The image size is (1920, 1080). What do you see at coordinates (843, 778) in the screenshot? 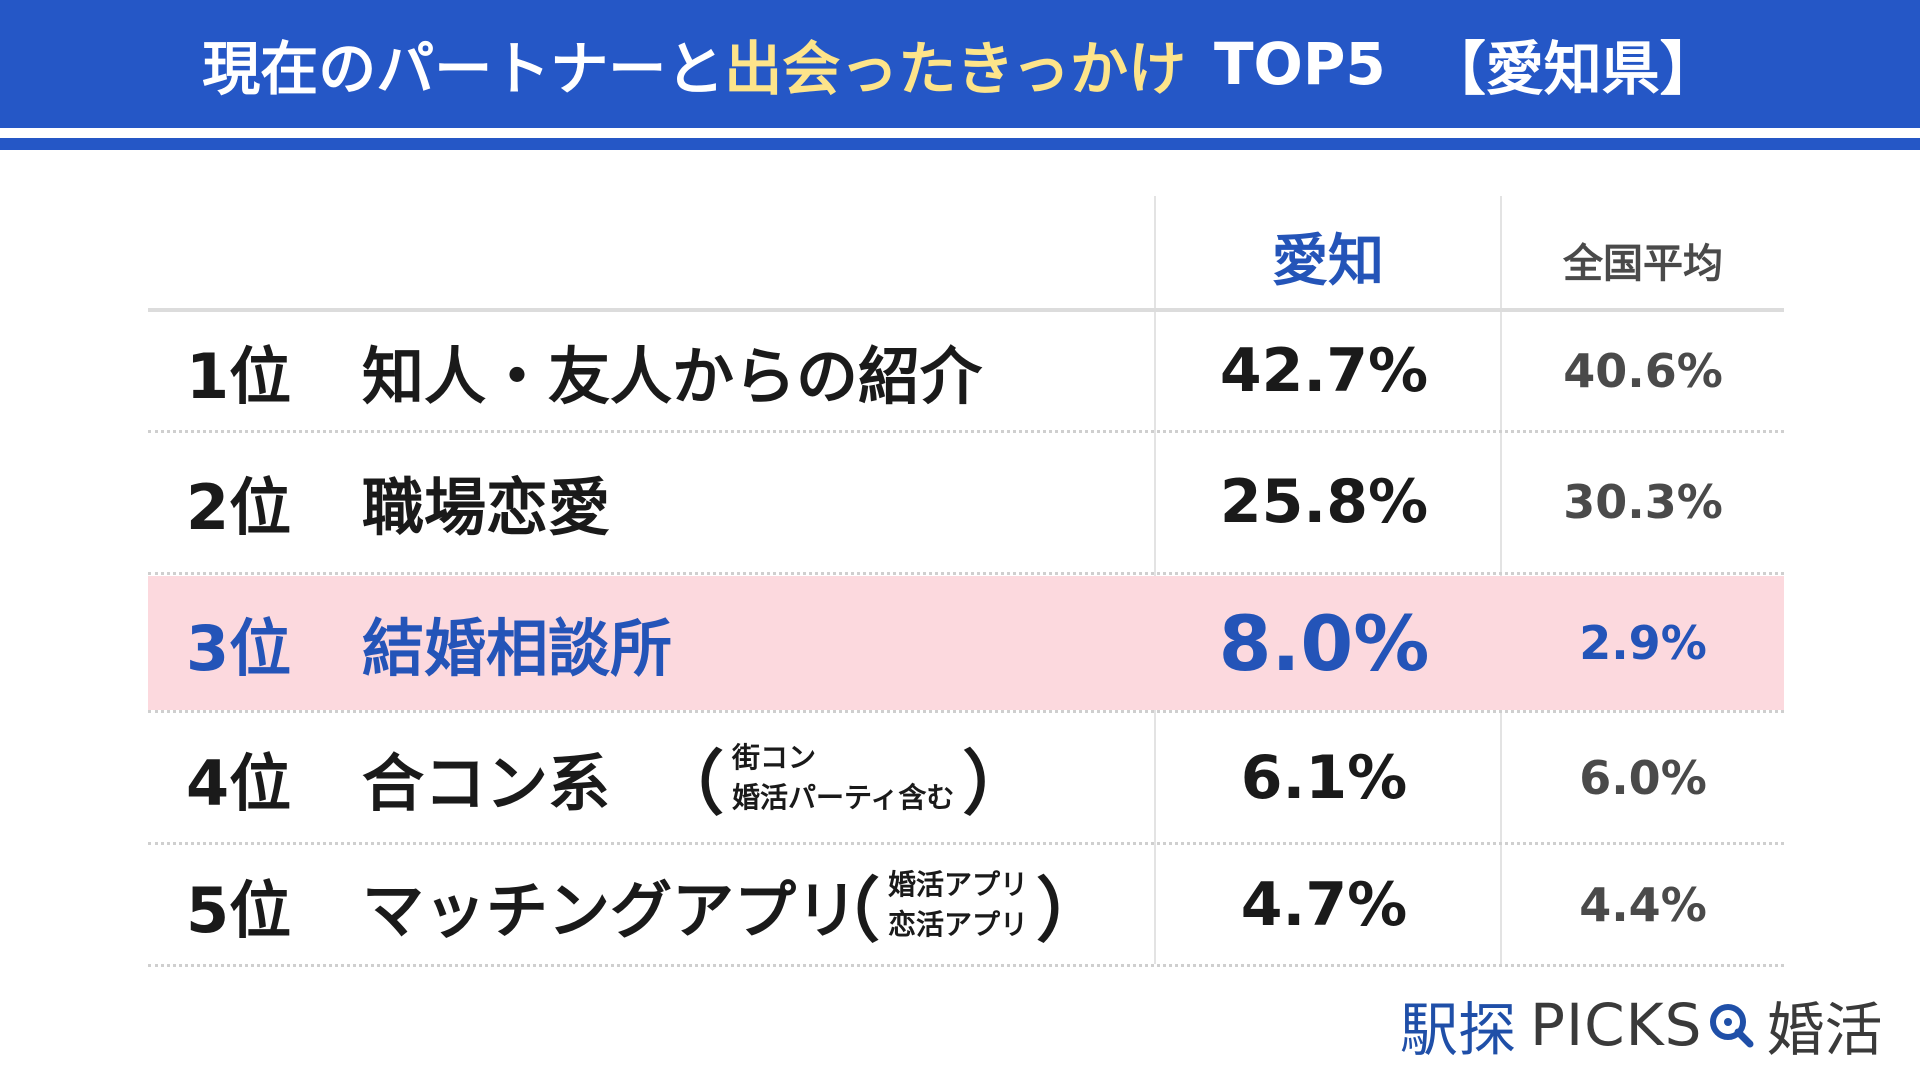
I see `row-note: （ 街コン 婚活パーティ含む ）` at bounding box center [843, 778].